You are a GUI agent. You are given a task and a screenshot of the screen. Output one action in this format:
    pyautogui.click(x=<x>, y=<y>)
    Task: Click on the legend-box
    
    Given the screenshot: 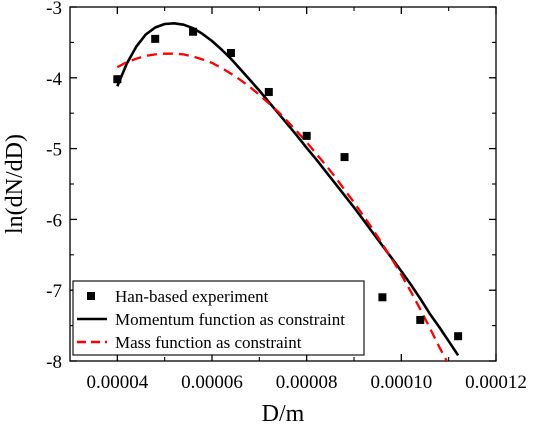 What is the action you would take?
    pyautogui.click(x=218, y=318)
    